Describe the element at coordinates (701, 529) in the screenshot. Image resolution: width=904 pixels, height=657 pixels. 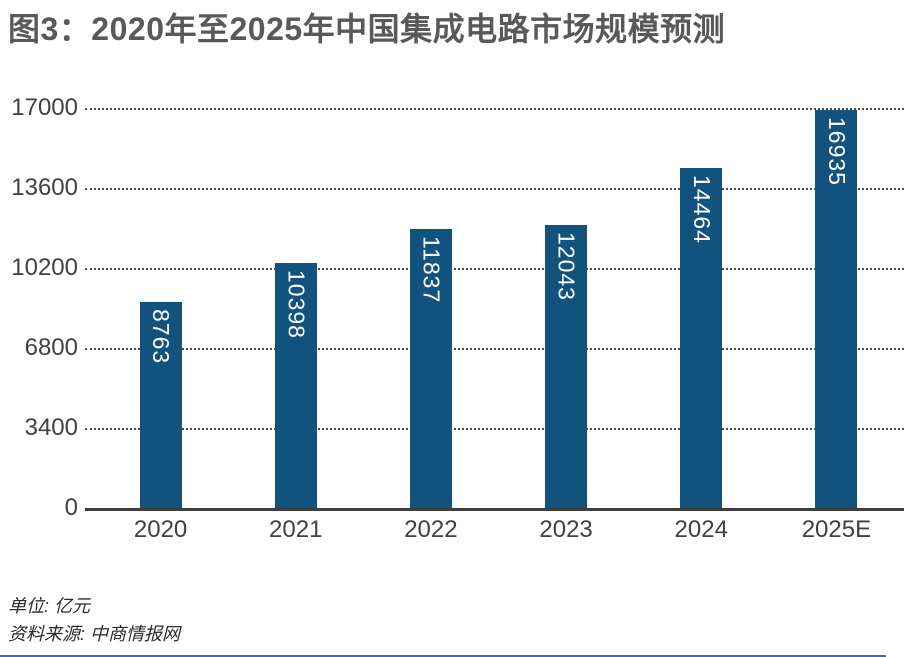
I see `x-tick-label-2024: 2024` at that location.